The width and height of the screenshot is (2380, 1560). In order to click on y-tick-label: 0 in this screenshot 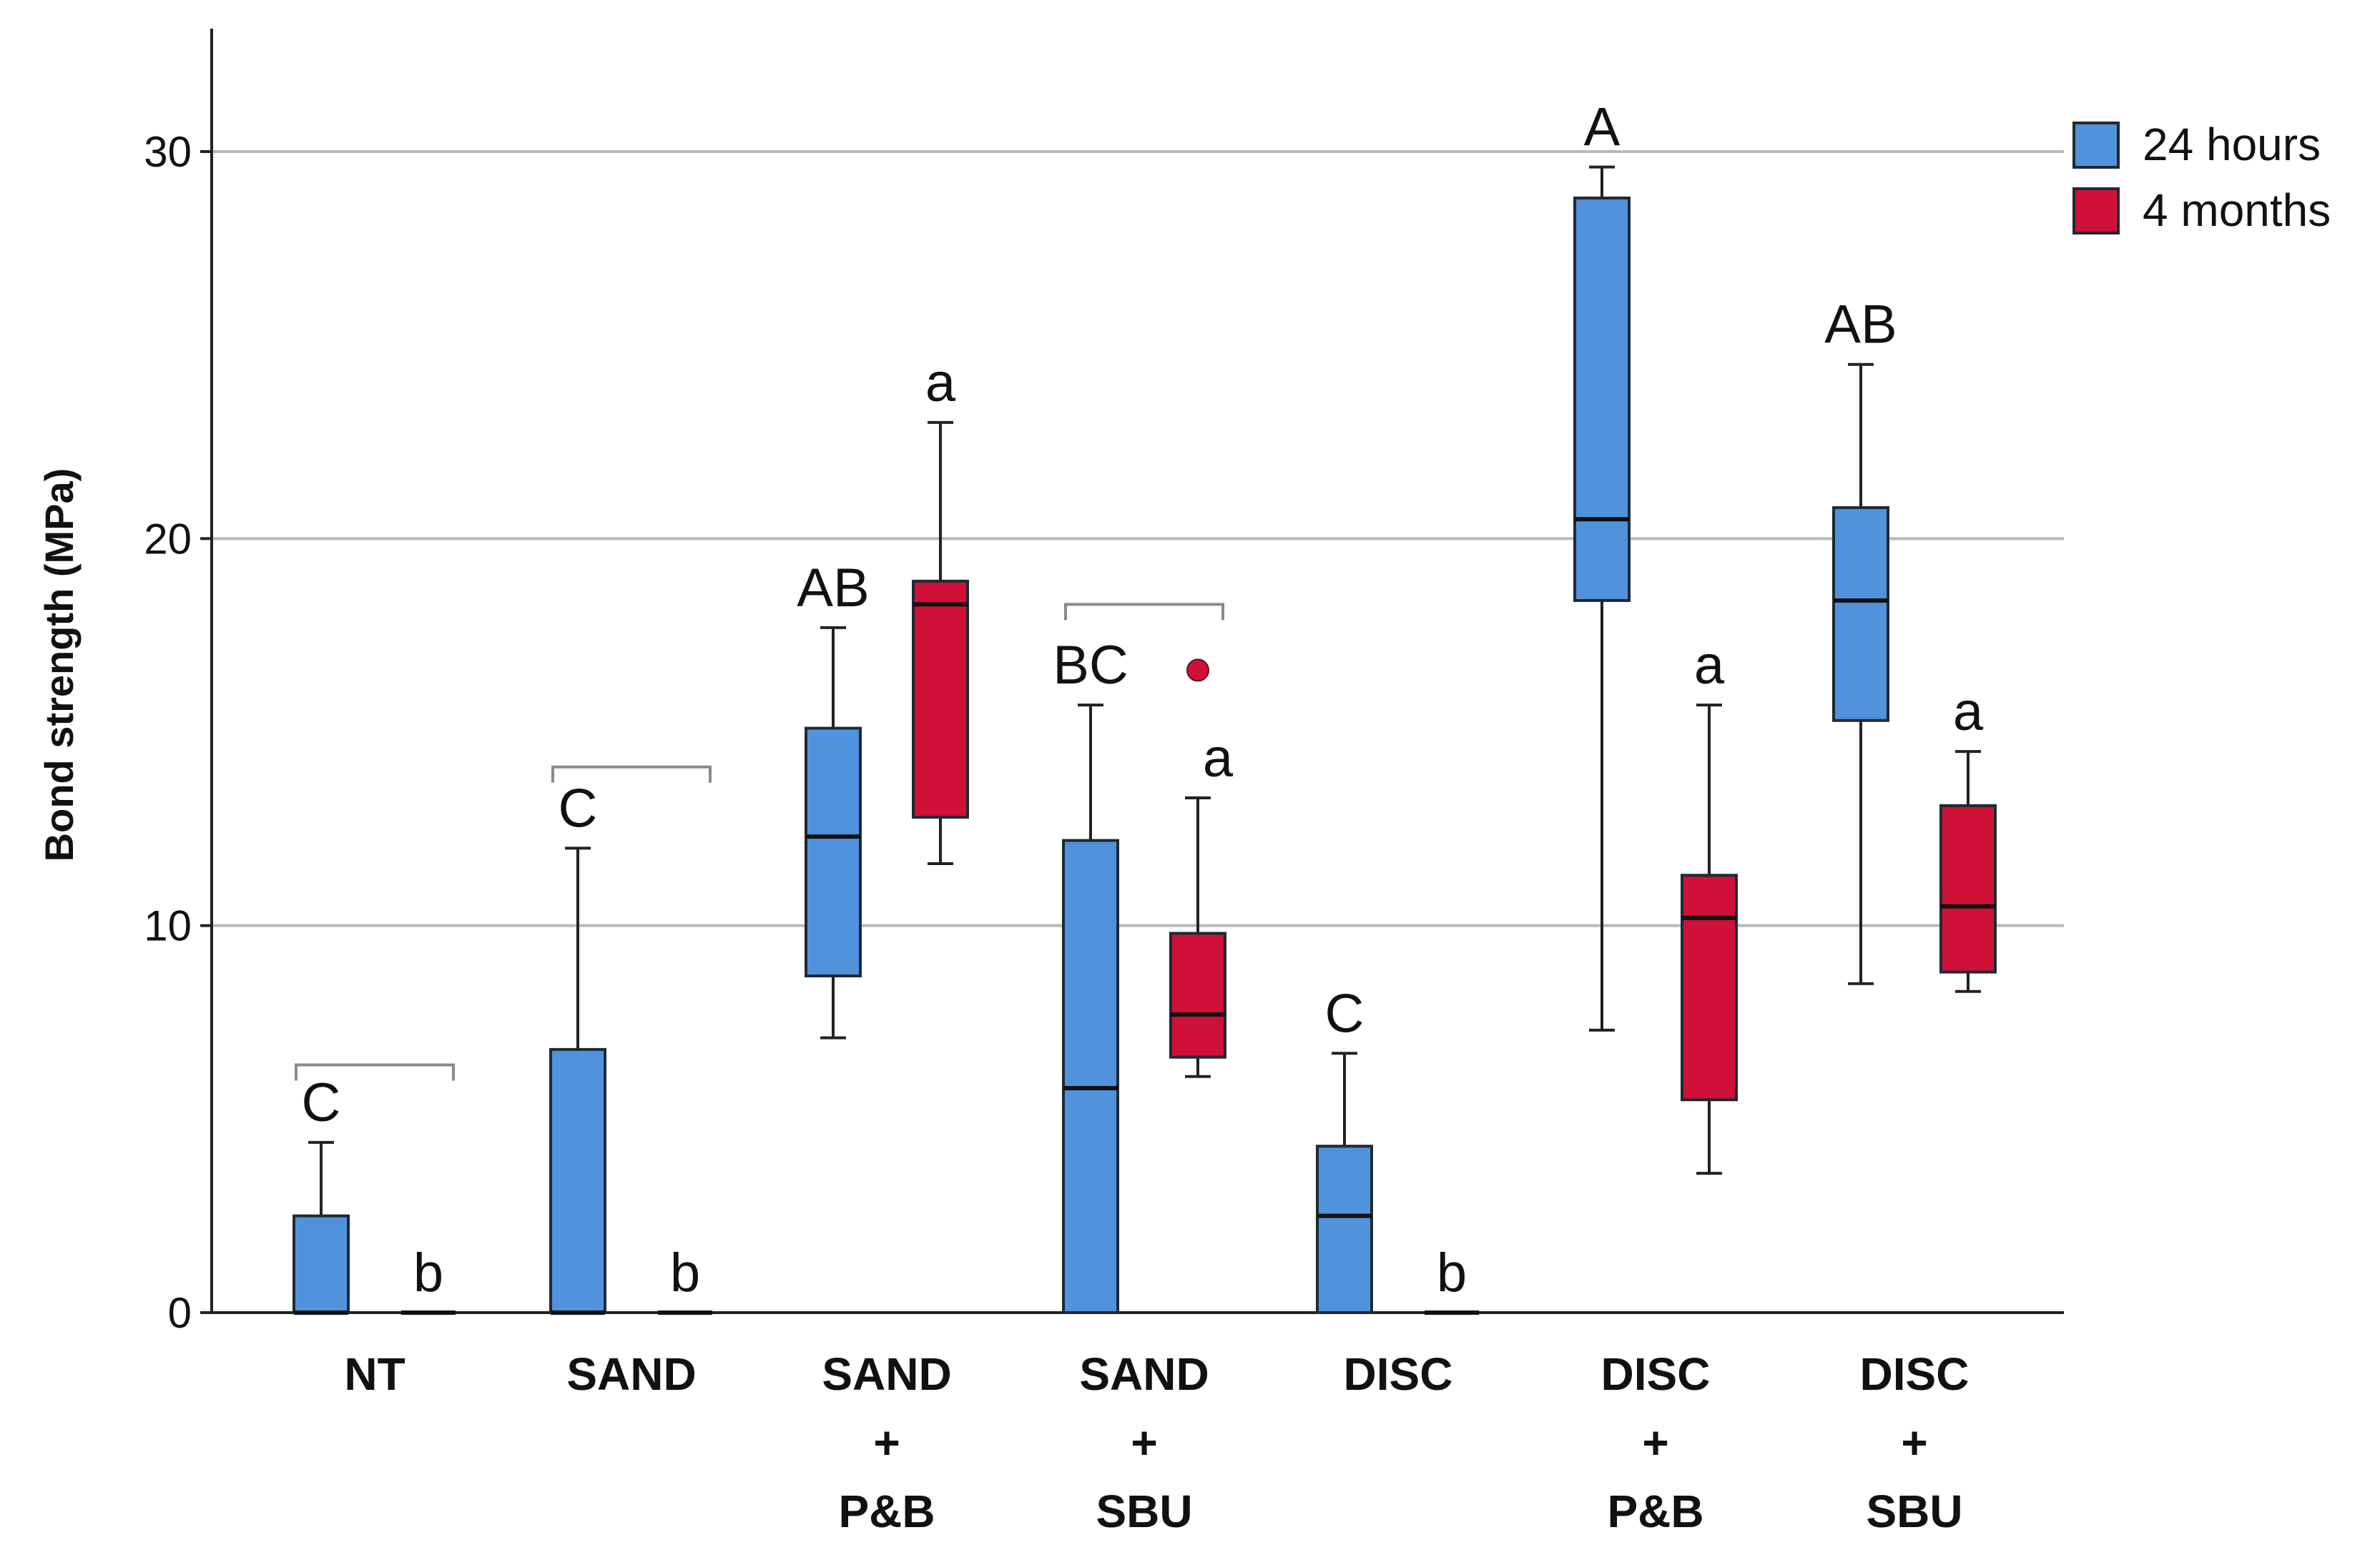, I will do `click(180, 1313)`.